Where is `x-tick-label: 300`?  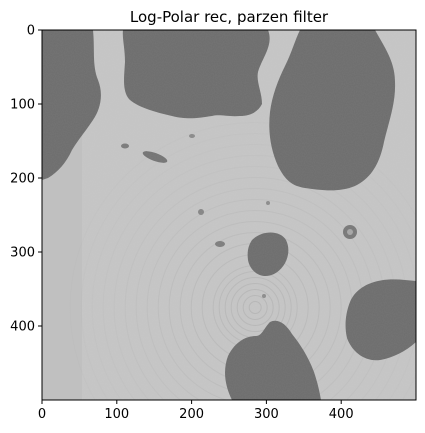
x-tick-label: 300 is located at coordinates (266, 414).